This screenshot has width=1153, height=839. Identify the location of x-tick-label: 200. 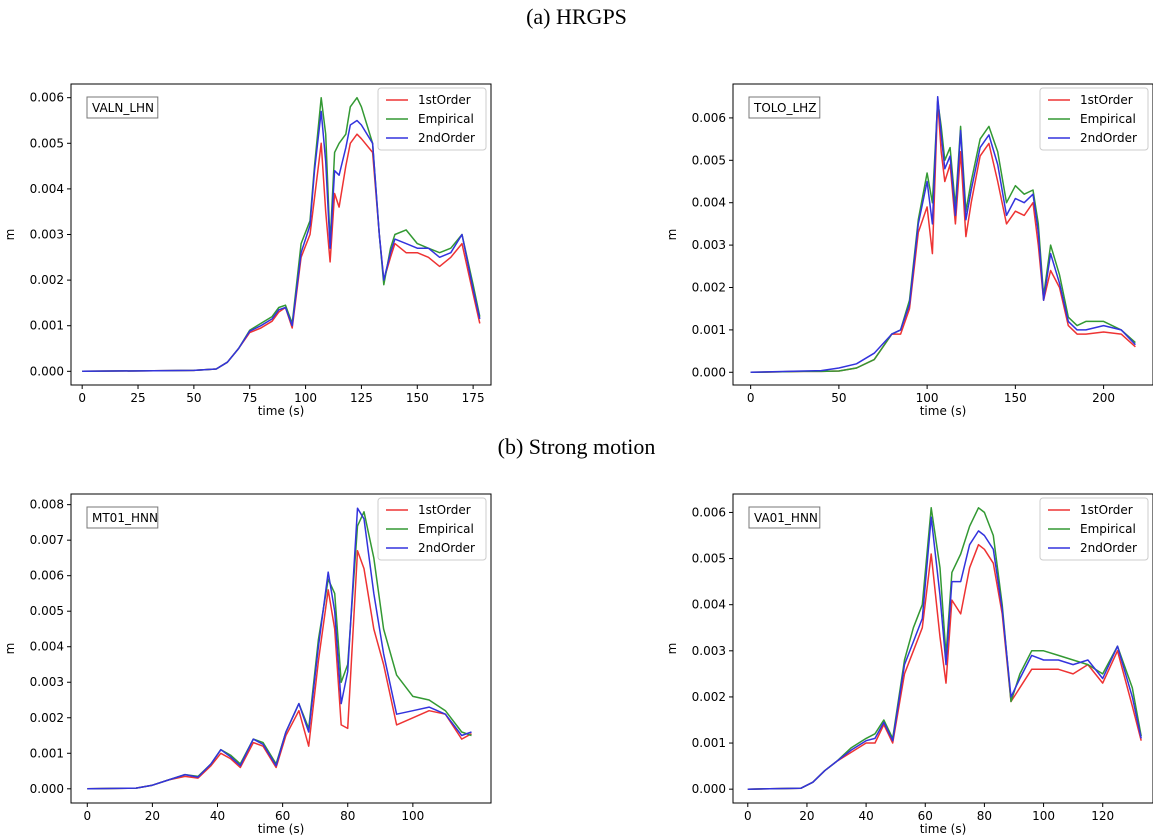
(1103, 398).